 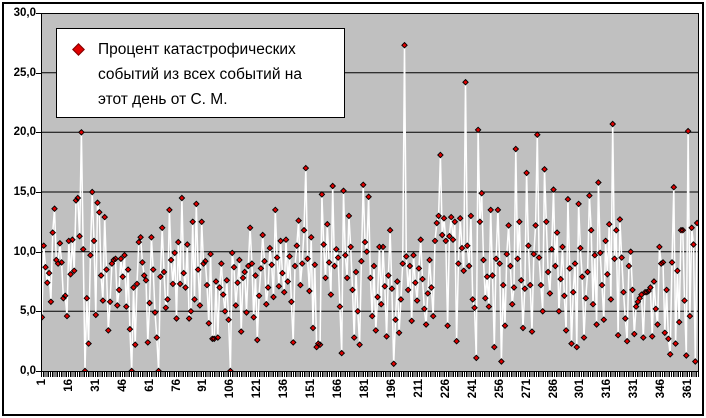 I want to click on y-tick-label: 5,0, so click(x=28, y=311).